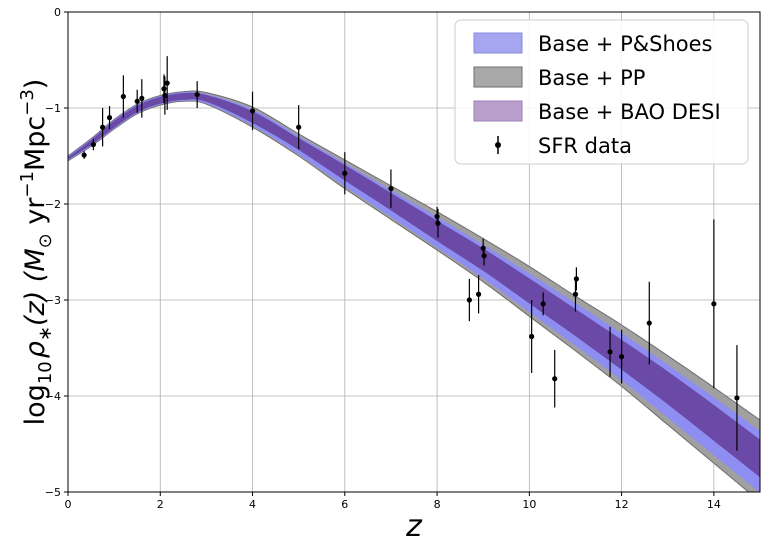  I want to click on x-tick-label: 4, so click(252, 504).